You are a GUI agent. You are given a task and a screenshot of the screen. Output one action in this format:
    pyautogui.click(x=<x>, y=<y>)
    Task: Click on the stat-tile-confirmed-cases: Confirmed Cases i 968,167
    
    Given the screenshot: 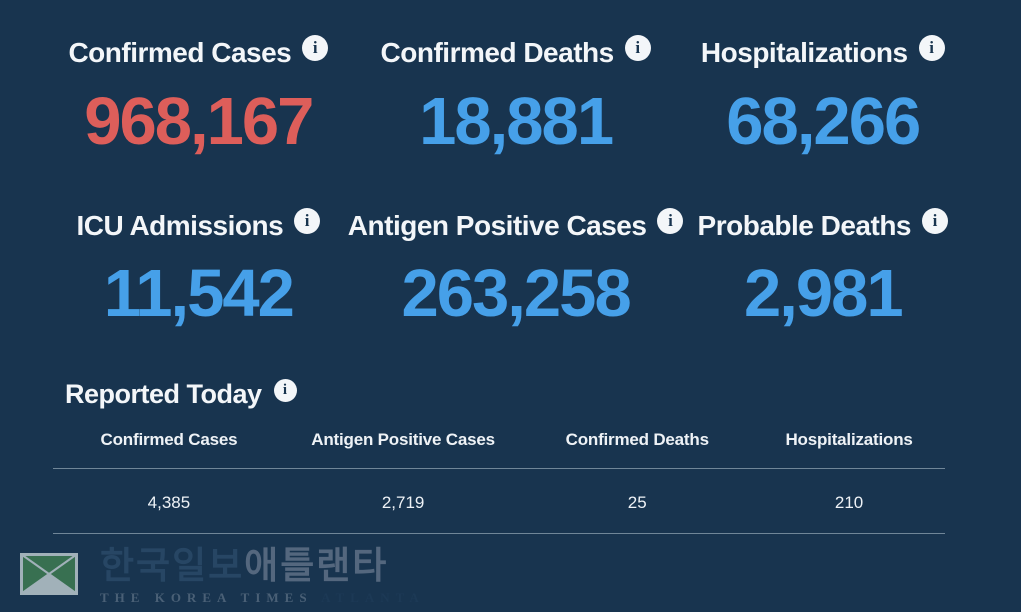 What is the action you would take?
    pyautogui.click(x=198, y=97)
    